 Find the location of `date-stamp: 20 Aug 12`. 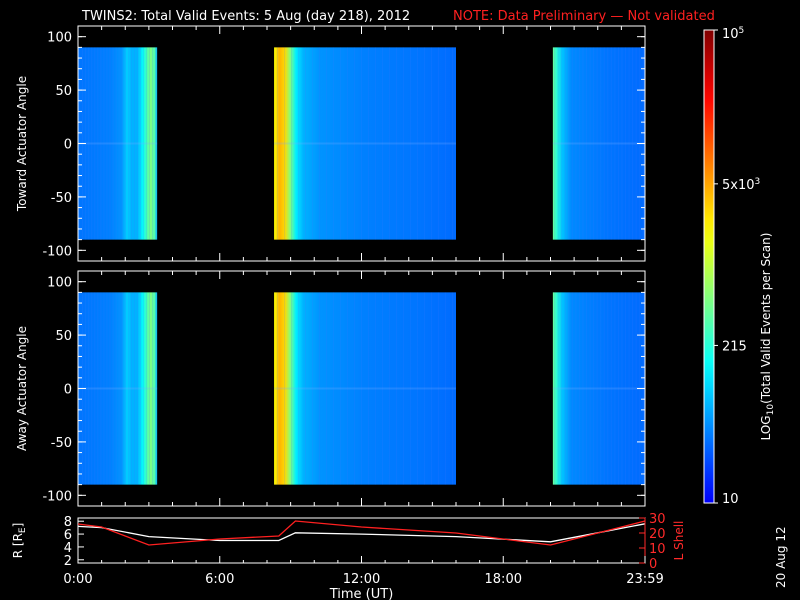

date-stamp: 20 Aug 12 is located at coordinates (781, 557).